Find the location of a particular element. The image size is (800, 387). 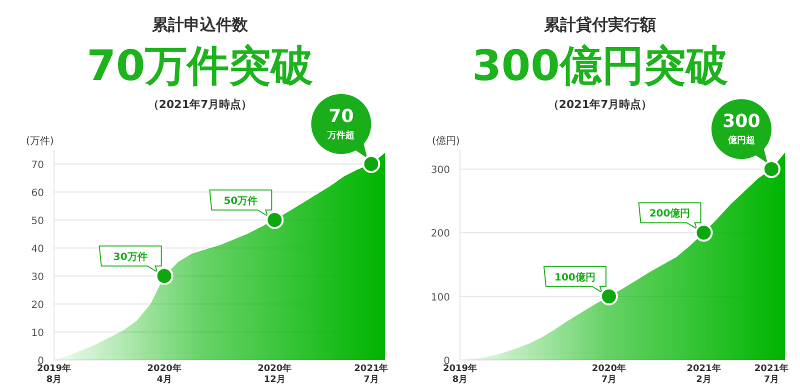

y-axis-title: (万件) is located at coordinates (40, 141).